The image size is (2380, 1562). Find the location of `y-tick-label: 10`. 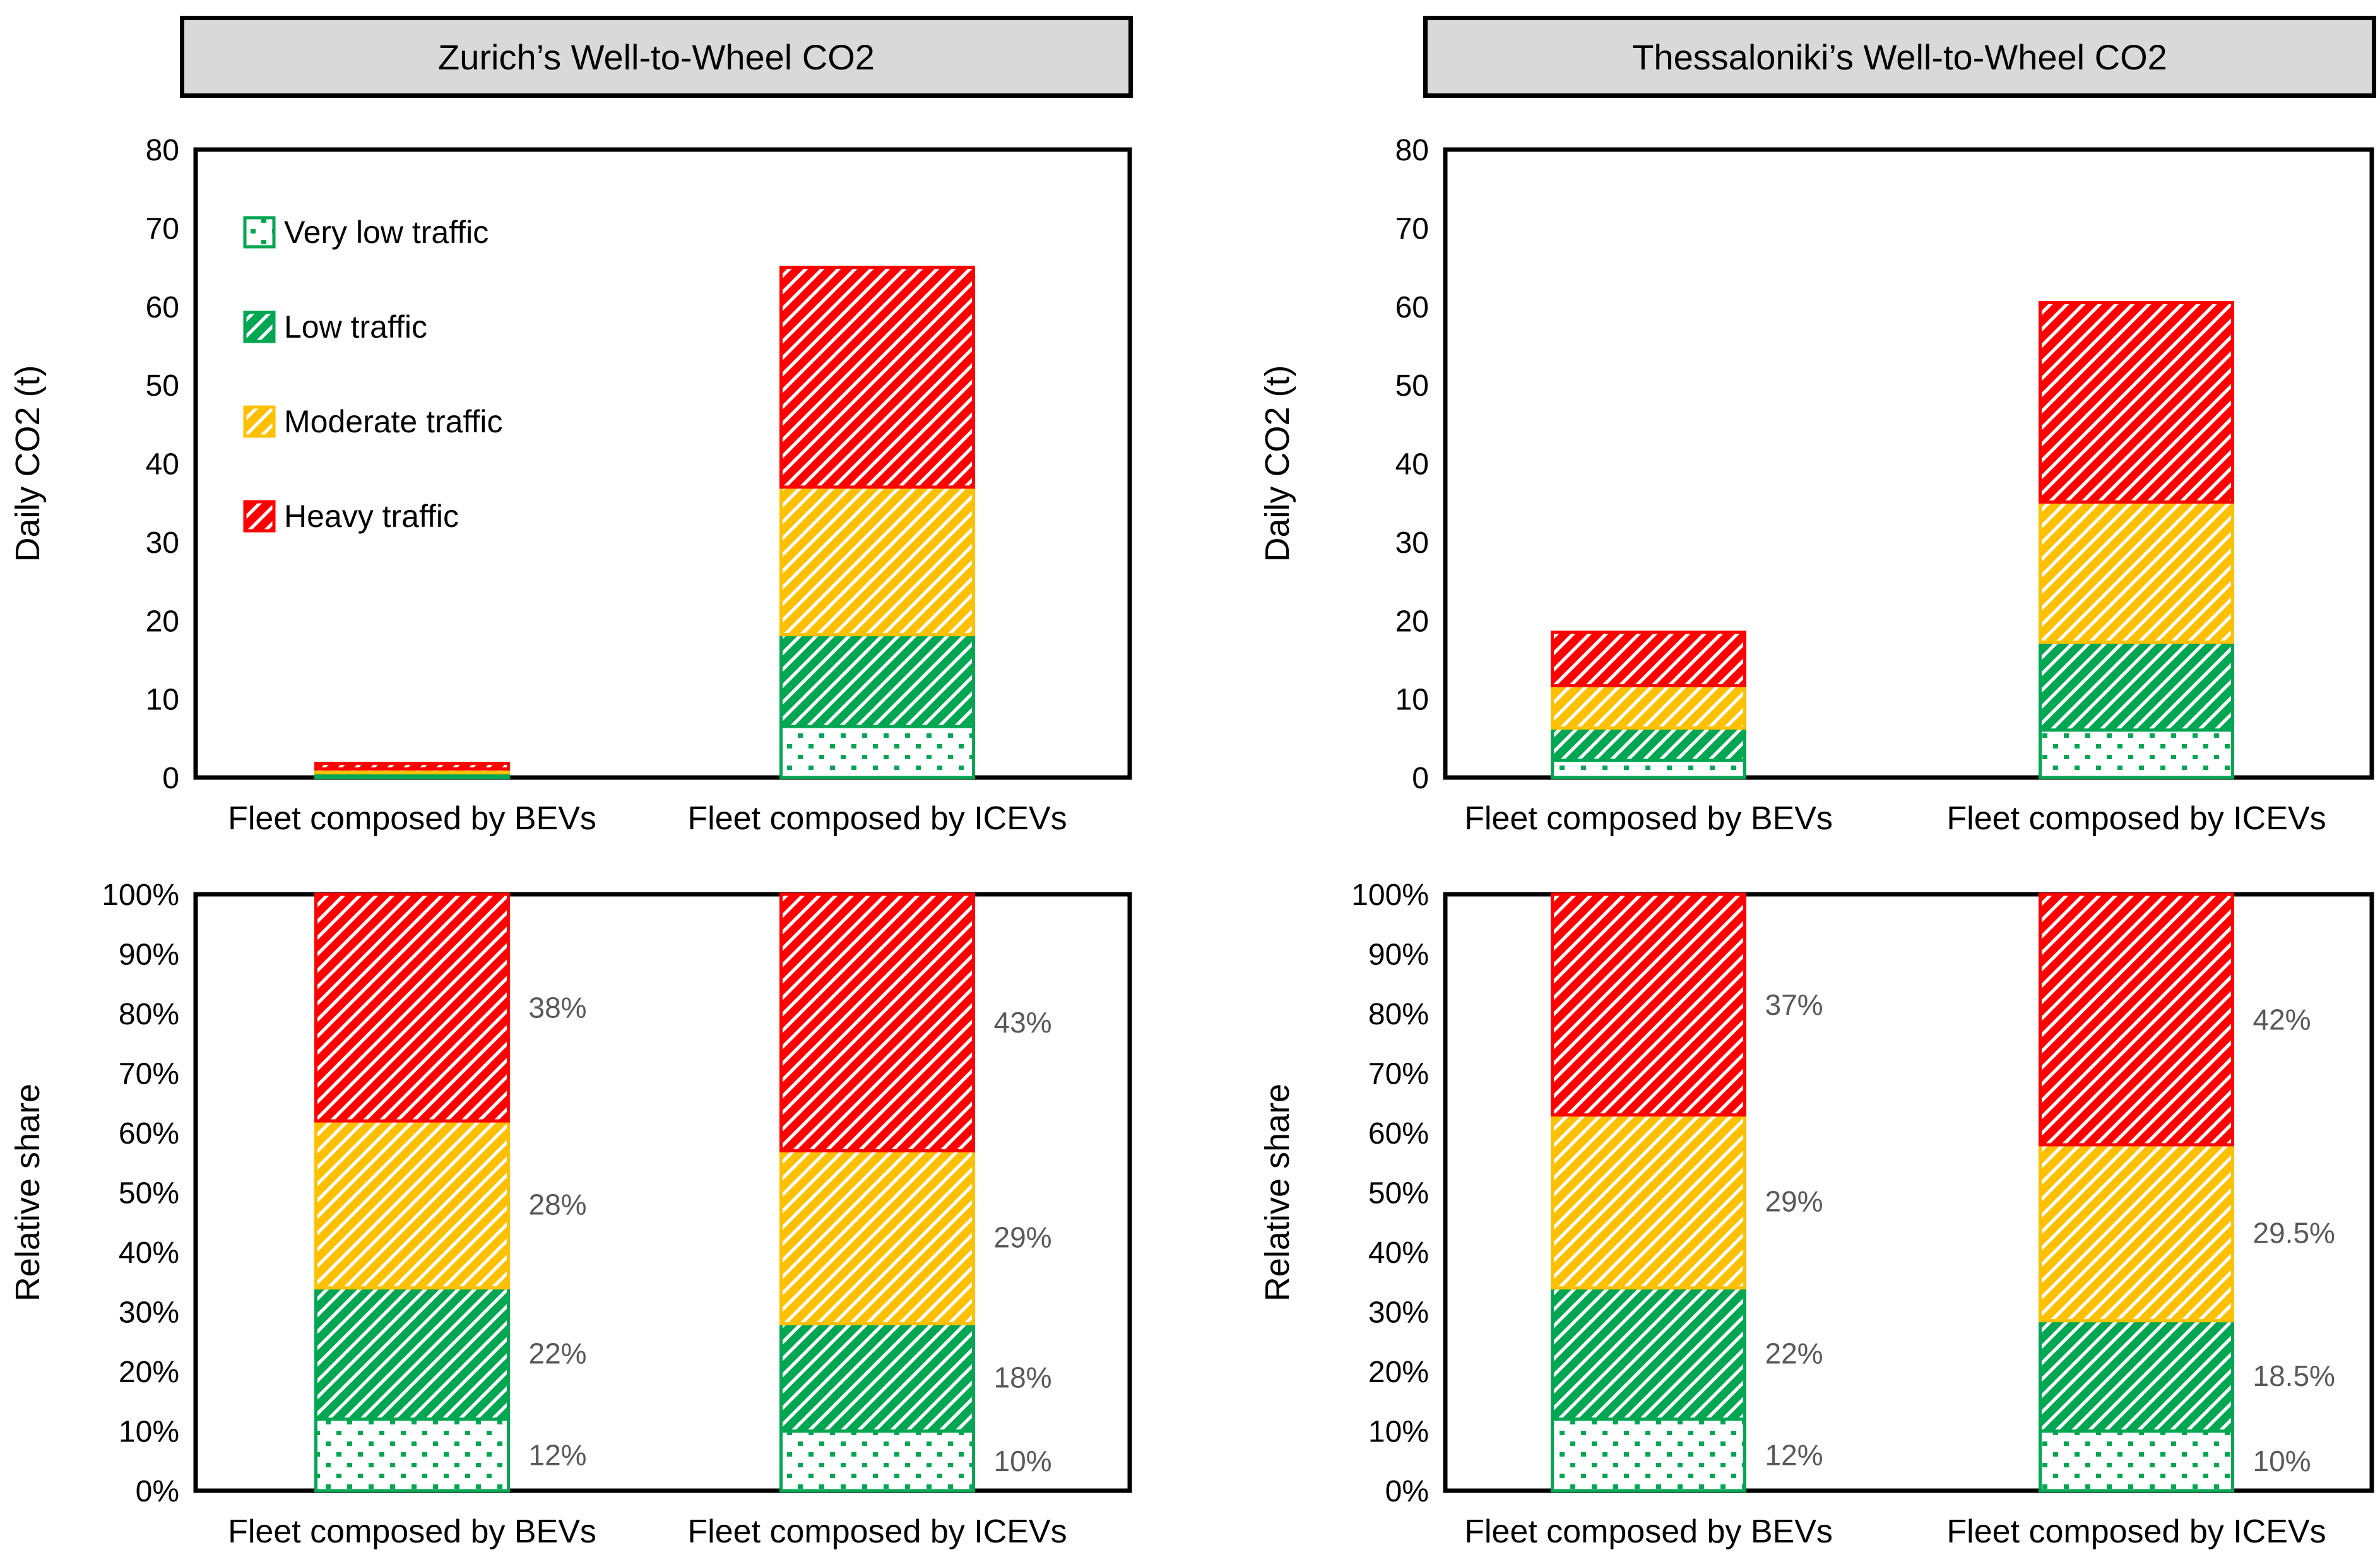

y-tick-label: 10 is located at coordinates (1412, 700).